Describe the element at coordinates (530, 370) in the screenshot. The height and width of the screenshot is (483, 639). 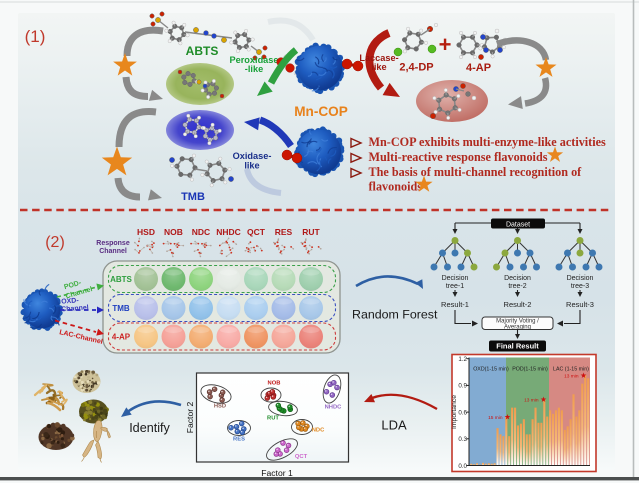
I see `svg-text: POD(1-15 min)` at that location.